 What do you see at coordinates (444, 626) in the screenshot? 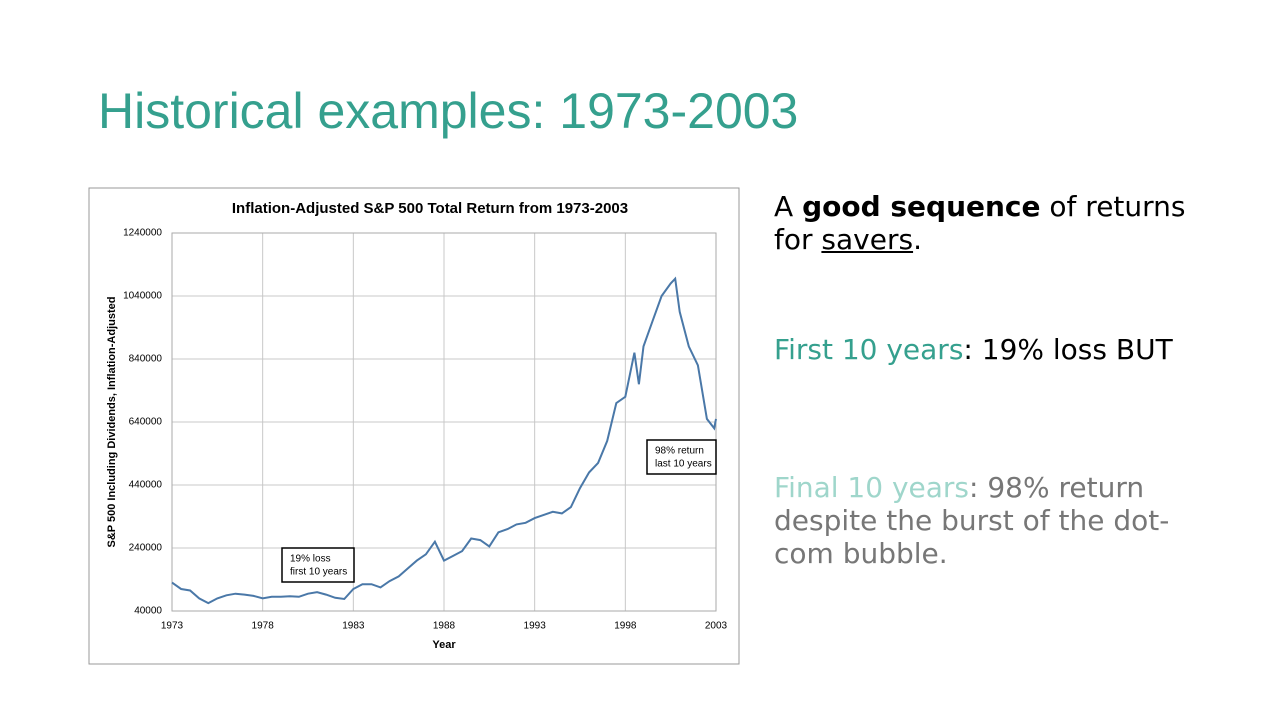
I see `x-tick-label: 1988` at bounding box center [444, 626].